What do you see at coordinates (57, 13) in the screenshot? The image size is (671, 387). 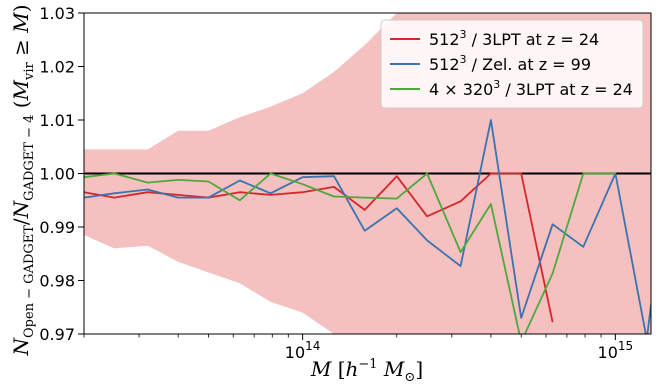 I see `y-tick-label: 1.03` at bounding box center [57, 13].